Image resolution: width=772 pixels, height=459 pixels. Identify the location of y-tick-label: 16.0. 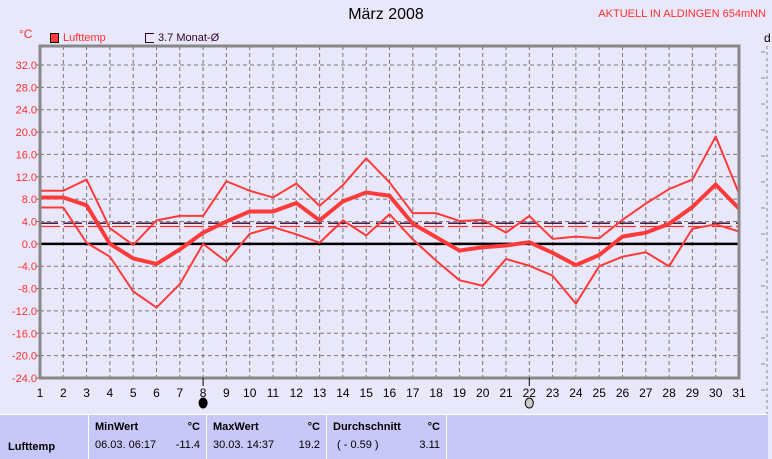
(26, 155).